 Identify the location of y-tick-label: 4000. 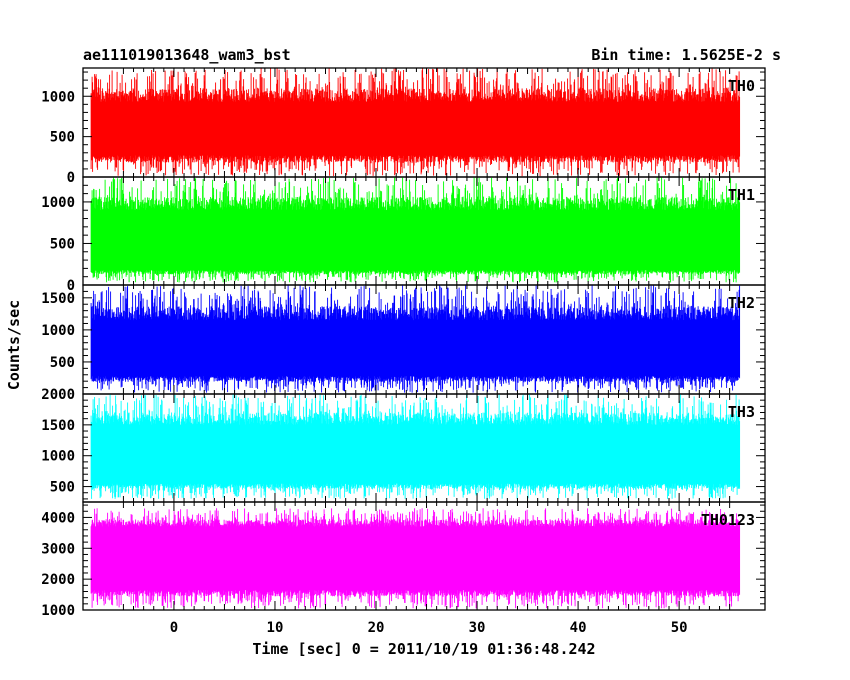
(58, 518).